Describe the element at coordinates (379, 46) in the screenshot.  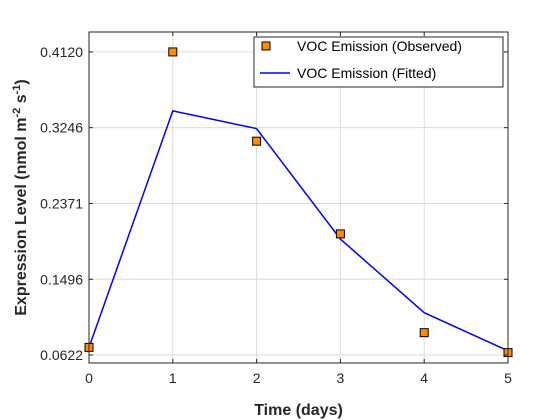
I see `legend-label-observed: VOC Emission (Observed)` at that location.